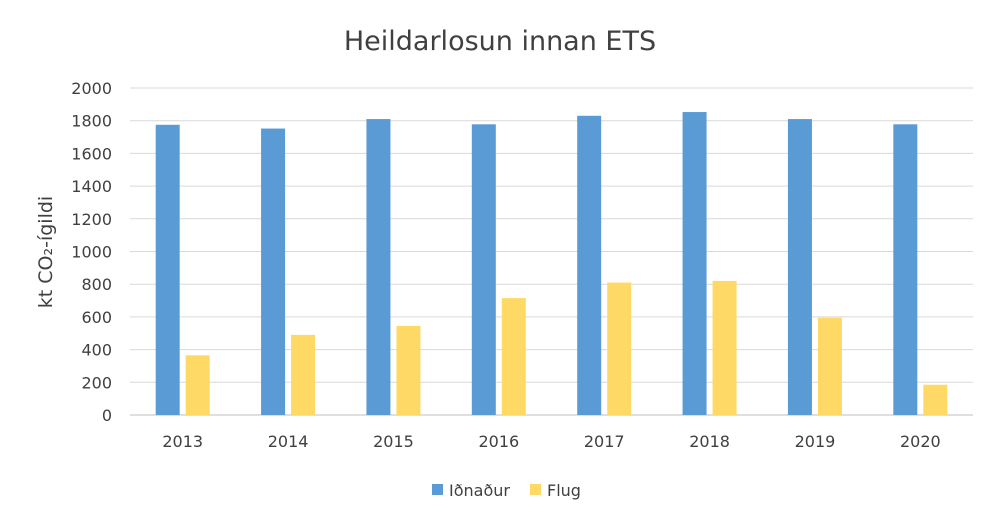 This screenshot has height=526, width=1000. I want to click on y-tick-label: 1400, so click(91, 186).